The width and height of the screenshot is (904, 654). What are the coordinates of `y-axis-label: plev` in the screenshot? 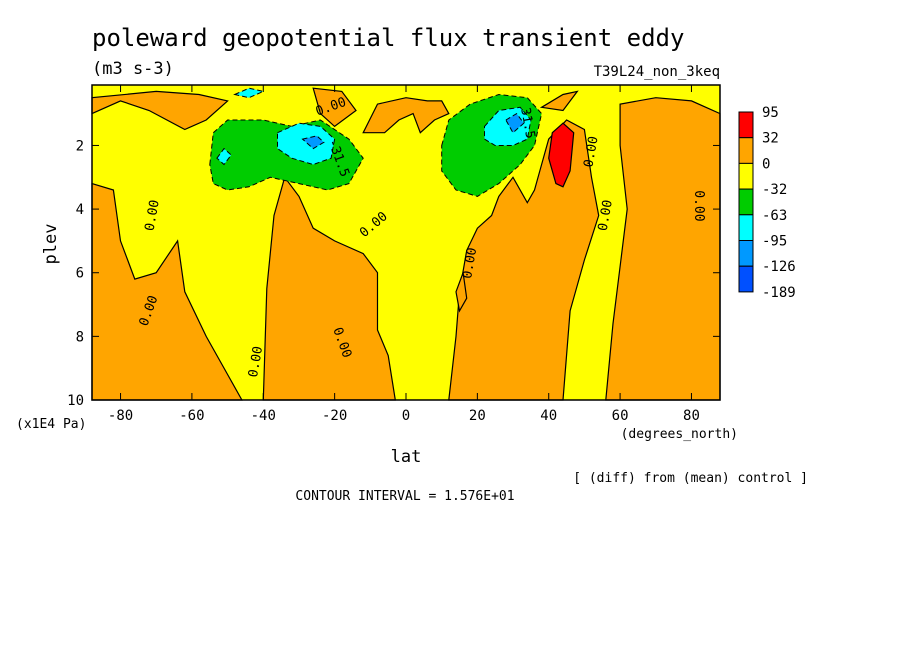 It's located at (51, 244).